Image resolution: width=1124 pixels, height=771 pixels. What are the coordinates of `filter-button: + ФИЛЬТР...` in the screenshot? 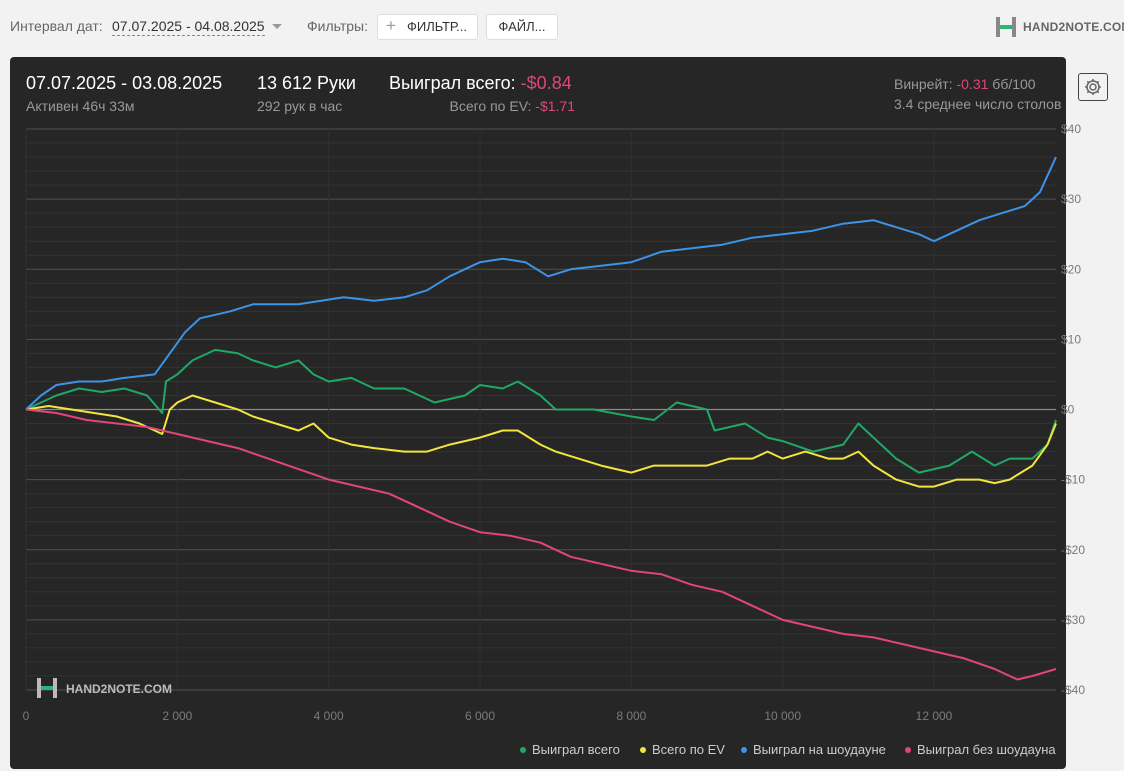 It's located at (427, 27).